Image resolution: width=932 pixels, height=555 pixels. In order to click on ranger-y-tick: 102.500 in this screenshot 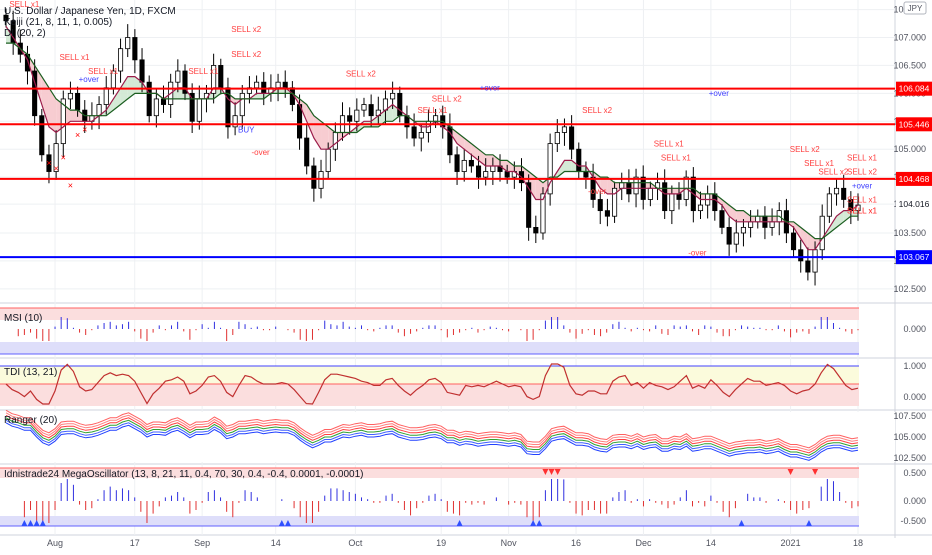, I will do `click(909, 458)`.